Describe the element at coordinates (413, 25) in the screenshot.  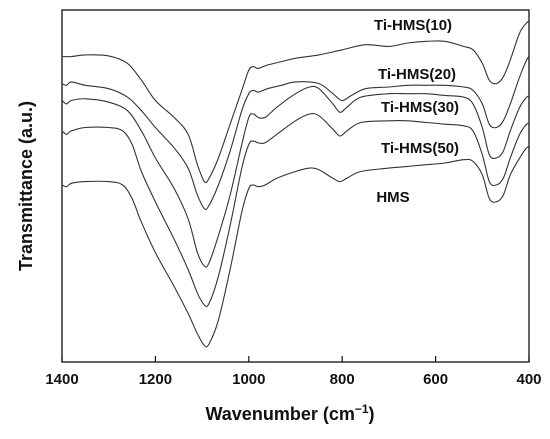
I see `series-label: Ti-HMS(10)` at that location.